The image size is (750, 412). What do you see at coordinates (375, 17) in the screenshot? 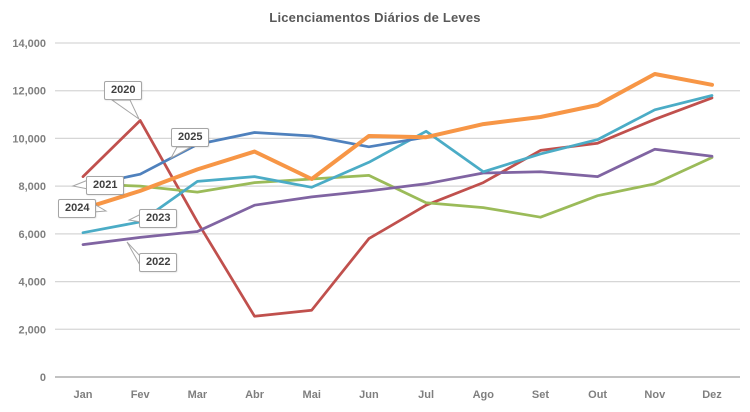
I see `chart-title: Licenciamentos Diários de Leves` at bounding box center [375, 17].